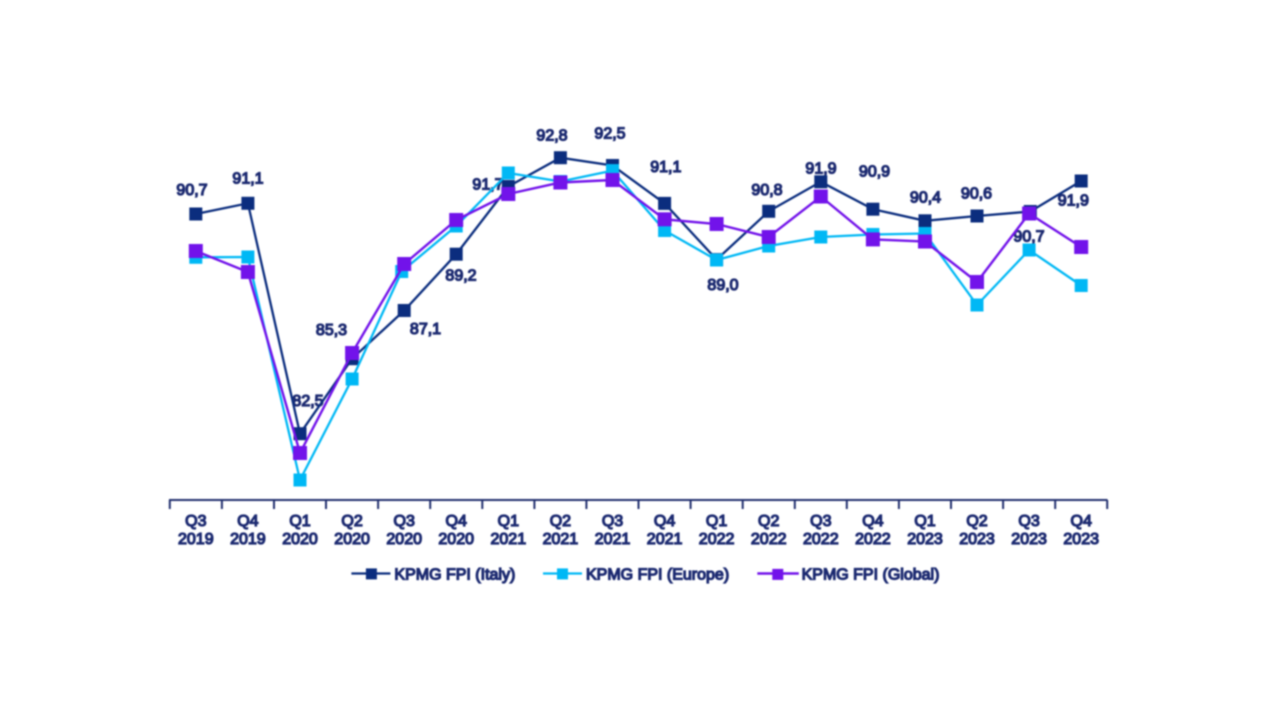 Image resolution: width=1280 pixels, height=725 pixels. What do you see at coordinates (925, 198) in the screenshot?
I see `svg-text: 90,4` at bounding box center [925, 198].